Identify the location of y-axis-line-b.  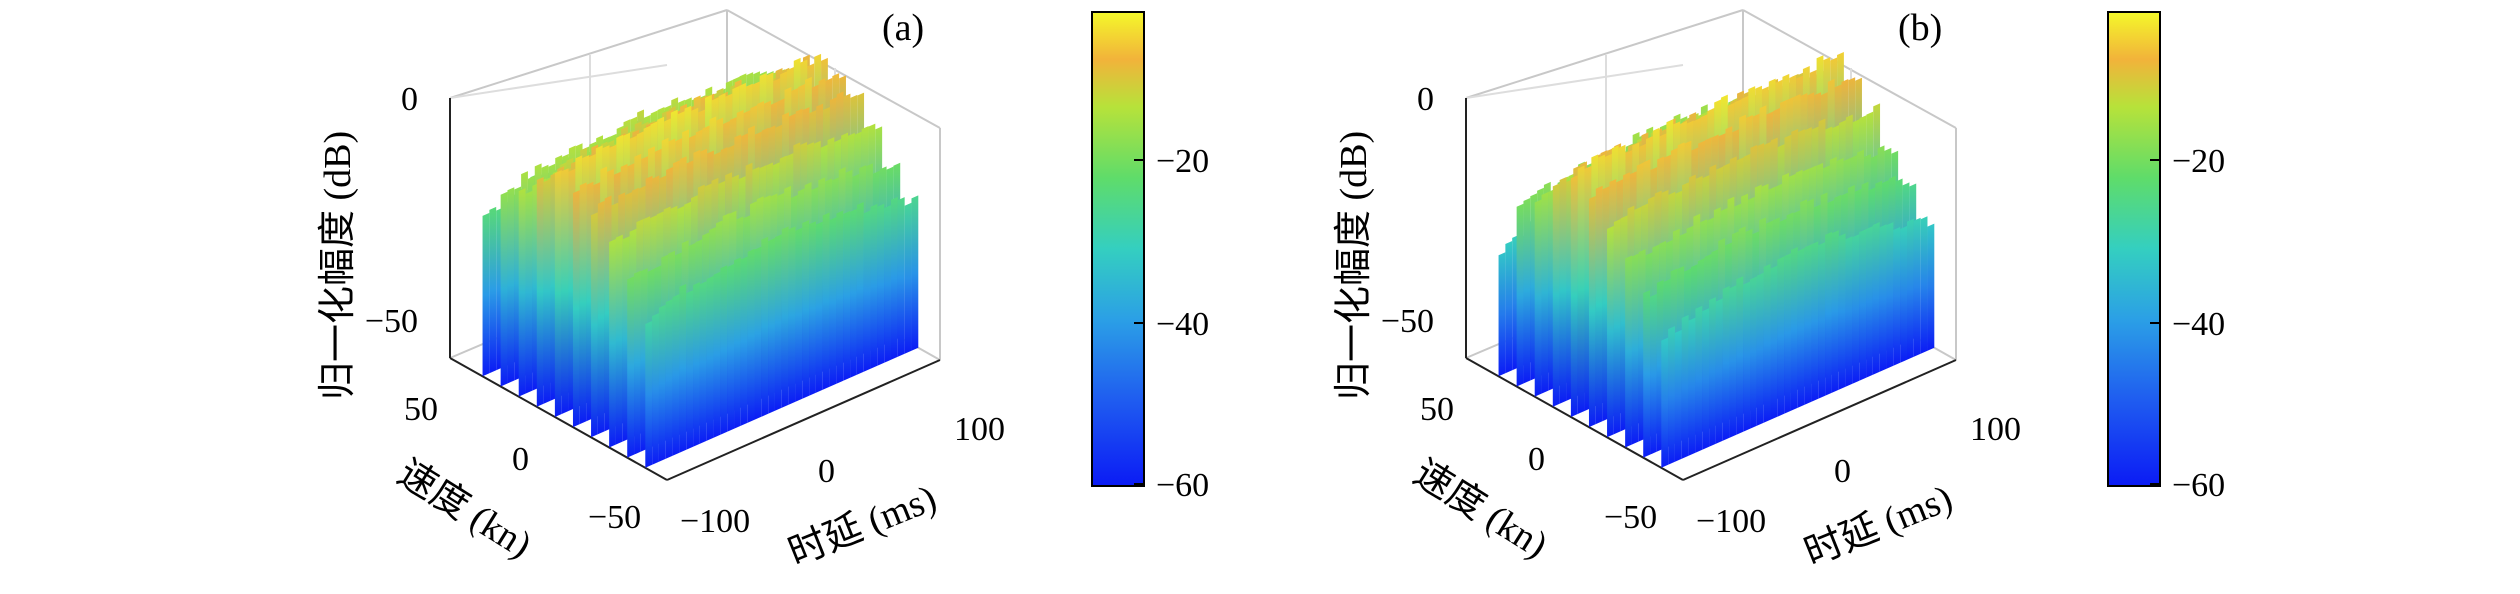
(1574, 419).